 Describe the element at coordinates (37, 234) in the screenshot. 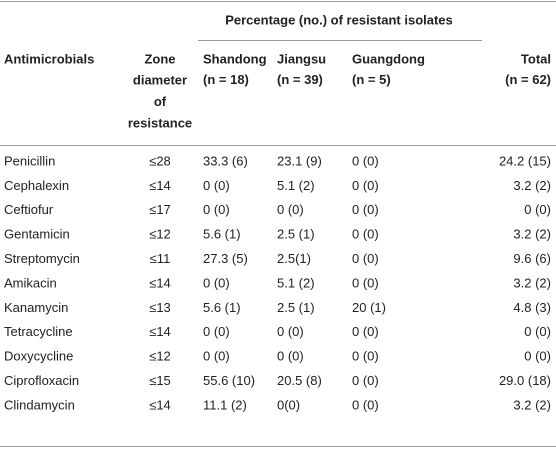

I see `row-label: Gentamicin` at that location.